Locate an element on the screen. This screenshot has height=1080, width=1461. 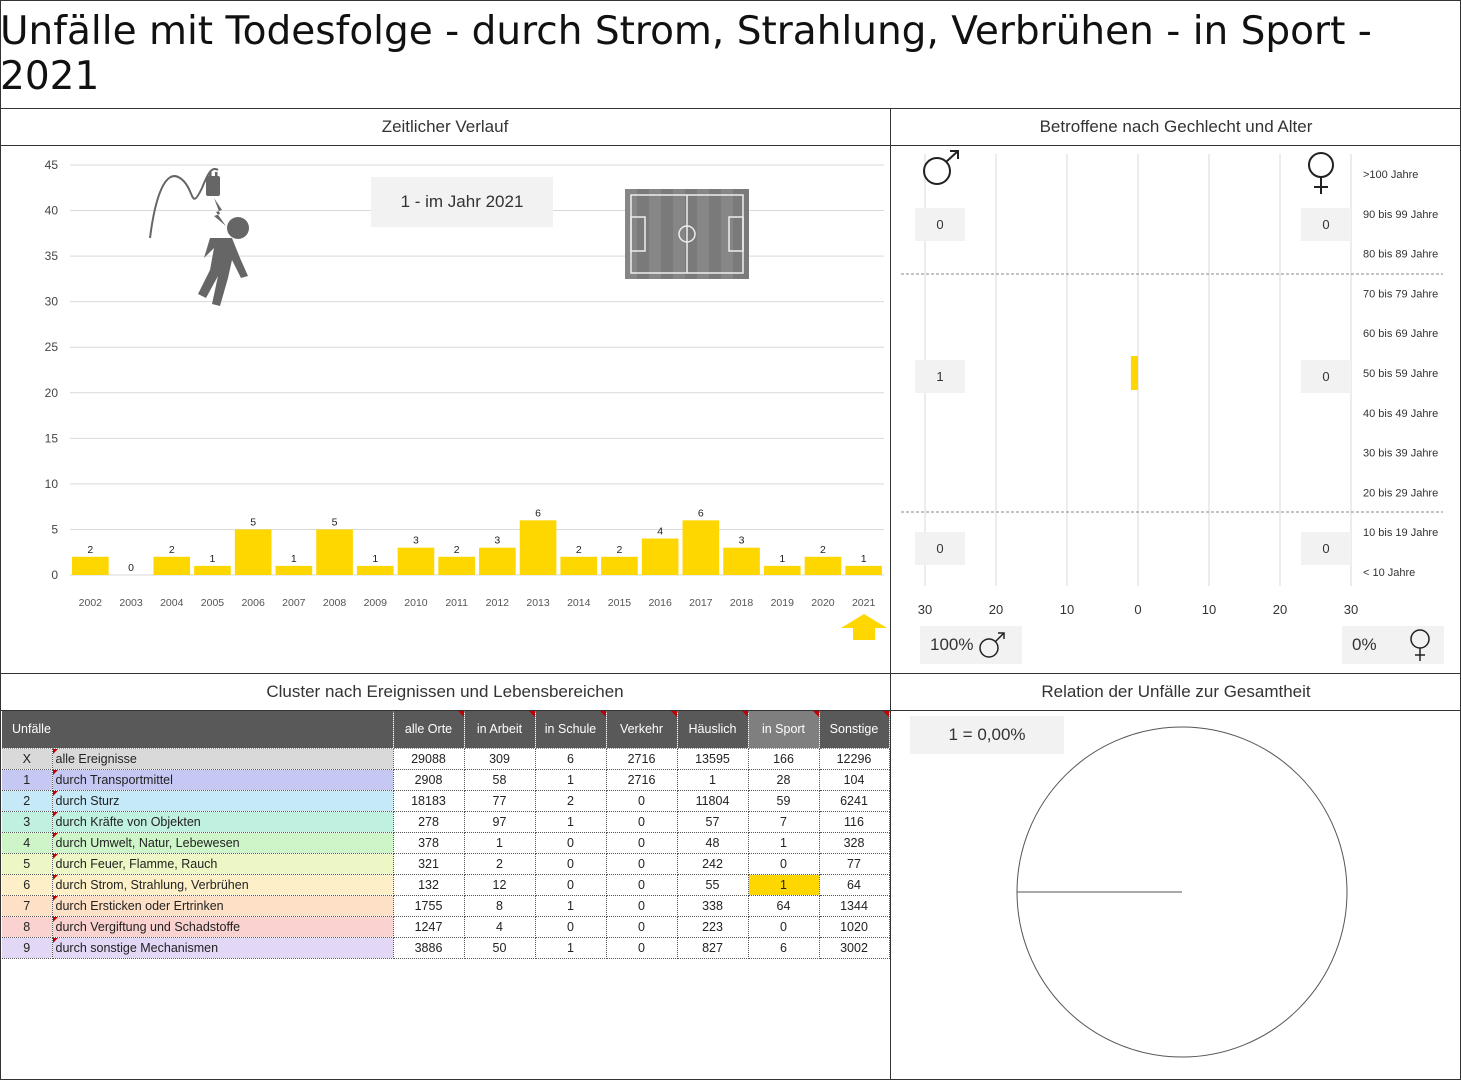
column-header: in Arbeit is located at coordinates (500, 730).